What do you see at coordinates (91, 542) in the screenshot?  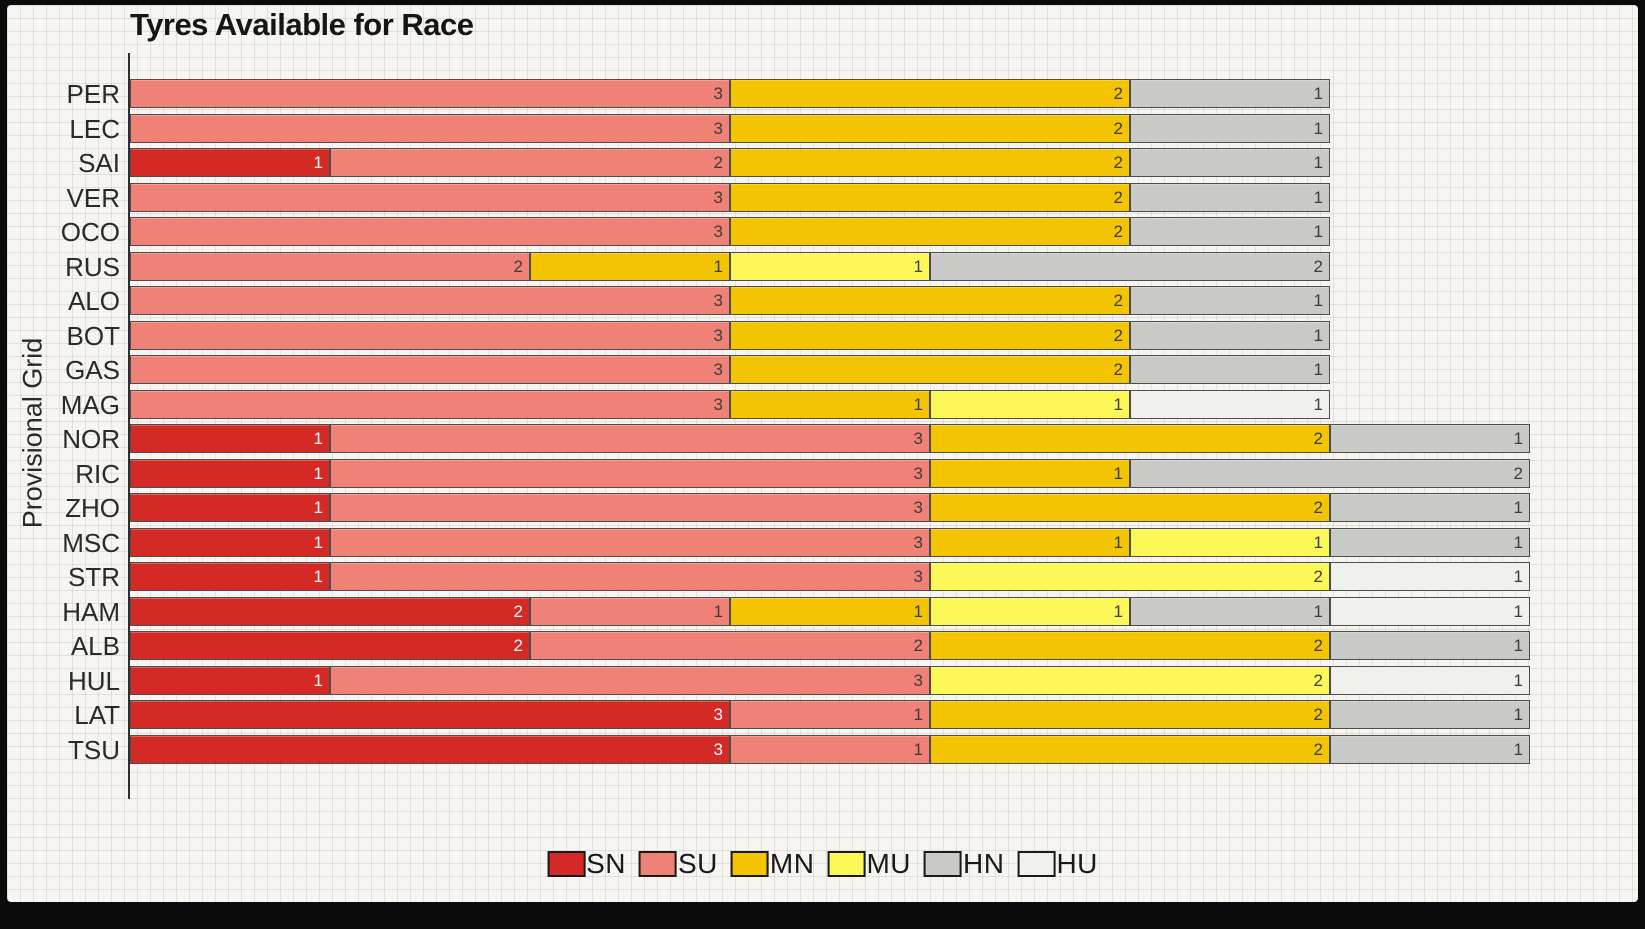 I see `driver-label: MSC` at bounding box center [91, 542].